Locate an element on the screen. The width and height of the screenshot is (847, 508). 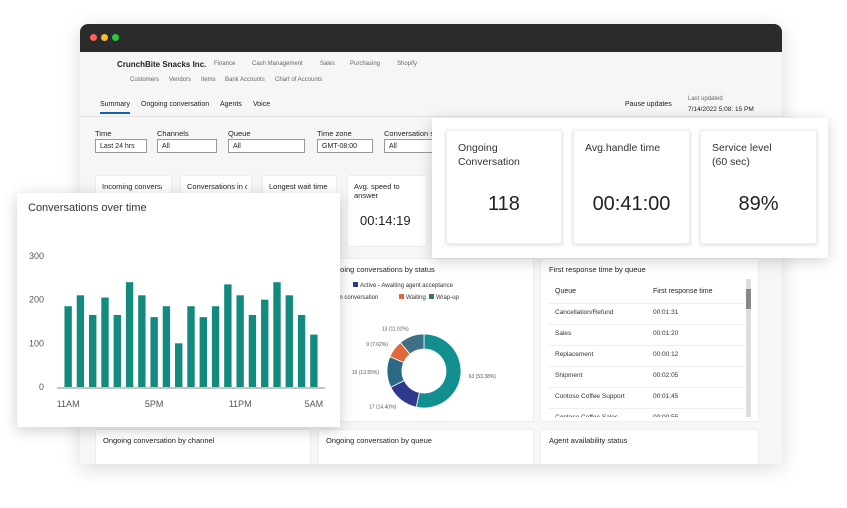
submenu: Chart of Accounts is located at coordinates (299, 80).